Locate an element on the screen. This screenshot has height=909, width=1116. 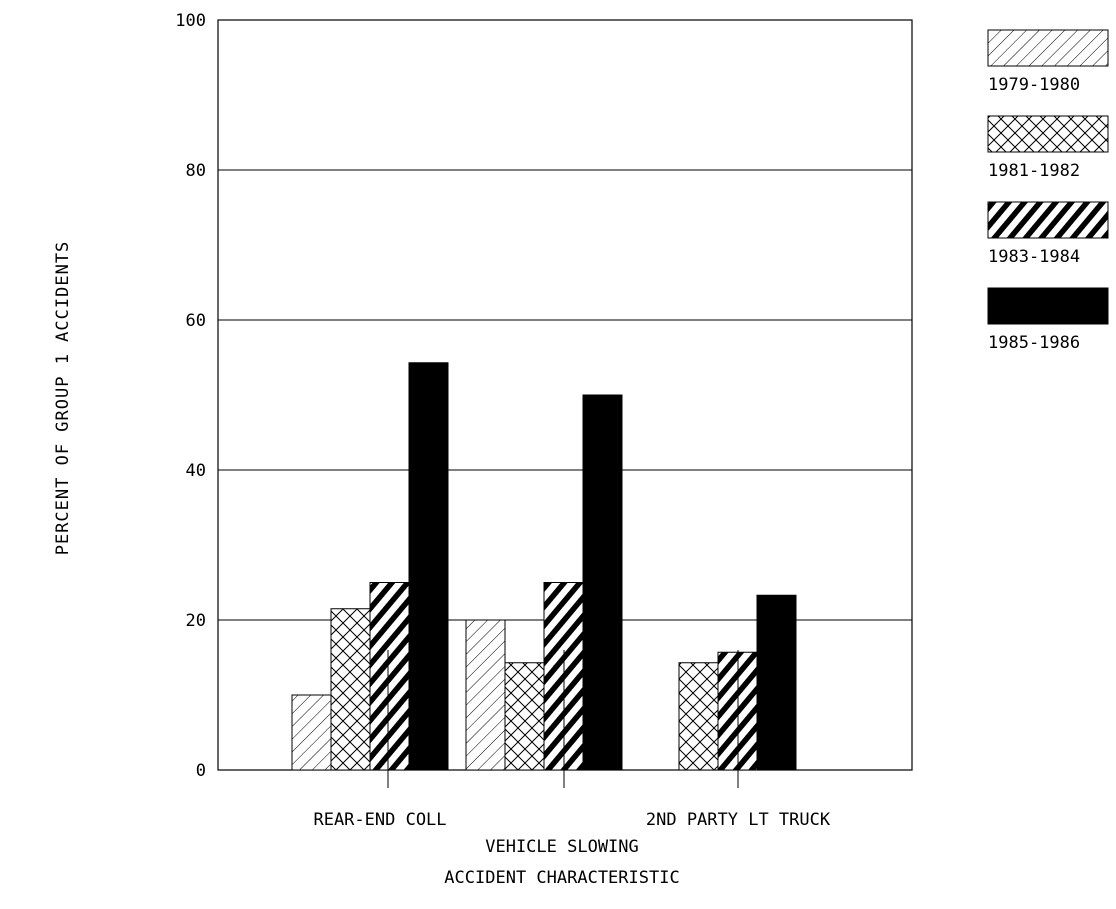
x-axis-ticks is located at coordinates (563, 719).